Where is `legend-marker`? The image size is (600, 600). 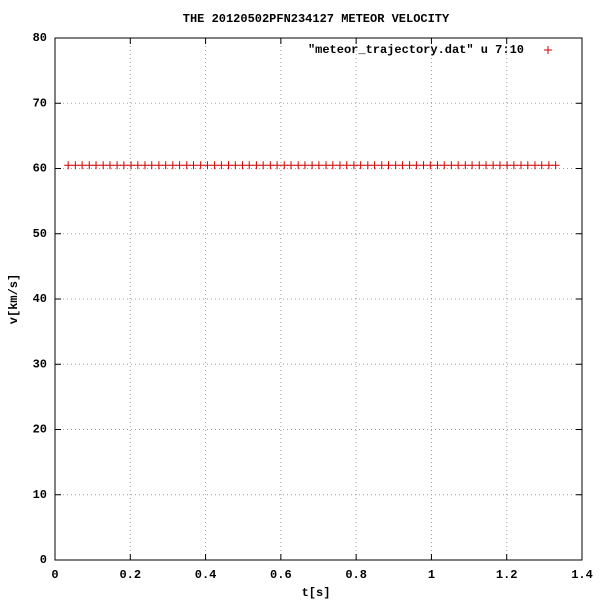
legend-marker is located at coordinates (548, 50).